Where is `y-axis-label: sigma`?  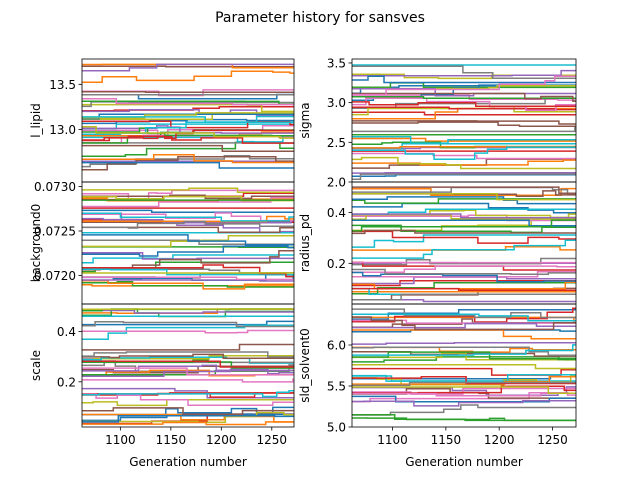 y-axis-label: sigma is located at coordinates (305, 120).